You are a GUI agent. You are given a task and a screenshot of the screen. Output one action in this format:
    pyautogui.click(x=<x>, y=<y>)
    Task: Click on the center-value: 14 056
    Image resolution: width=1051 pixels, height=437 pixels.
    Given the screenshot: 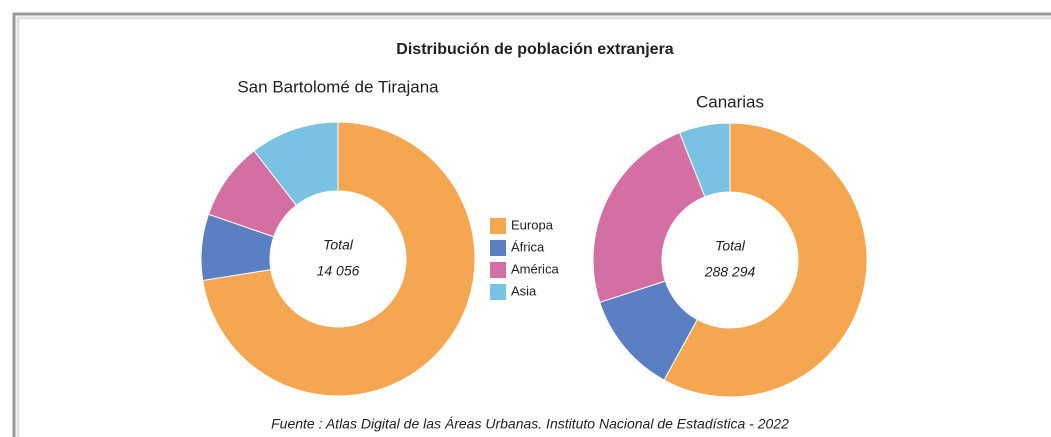 What is the action you would take?
    pyautogui.click(x=338, y=271)
    